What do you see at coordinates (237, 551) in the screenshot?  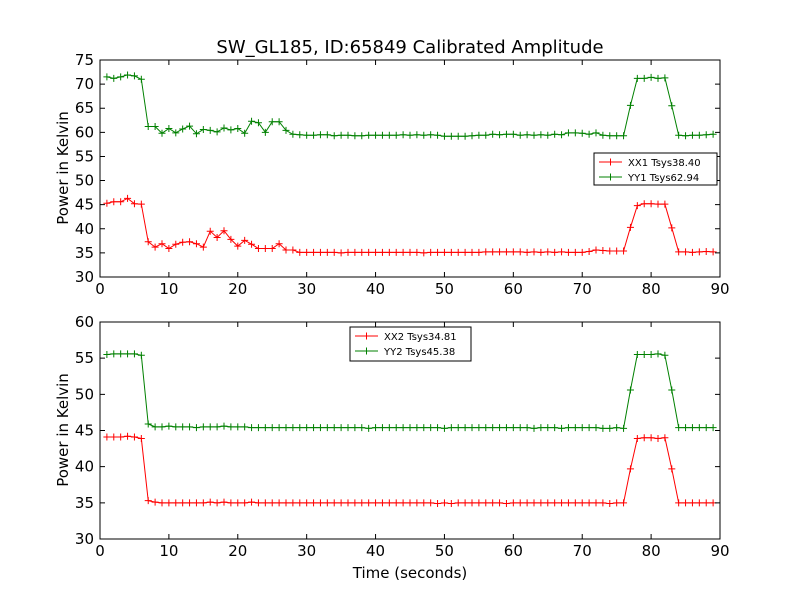 I see `bottom-panel-x-tick-label: 20` at bounding box center [237, 551].